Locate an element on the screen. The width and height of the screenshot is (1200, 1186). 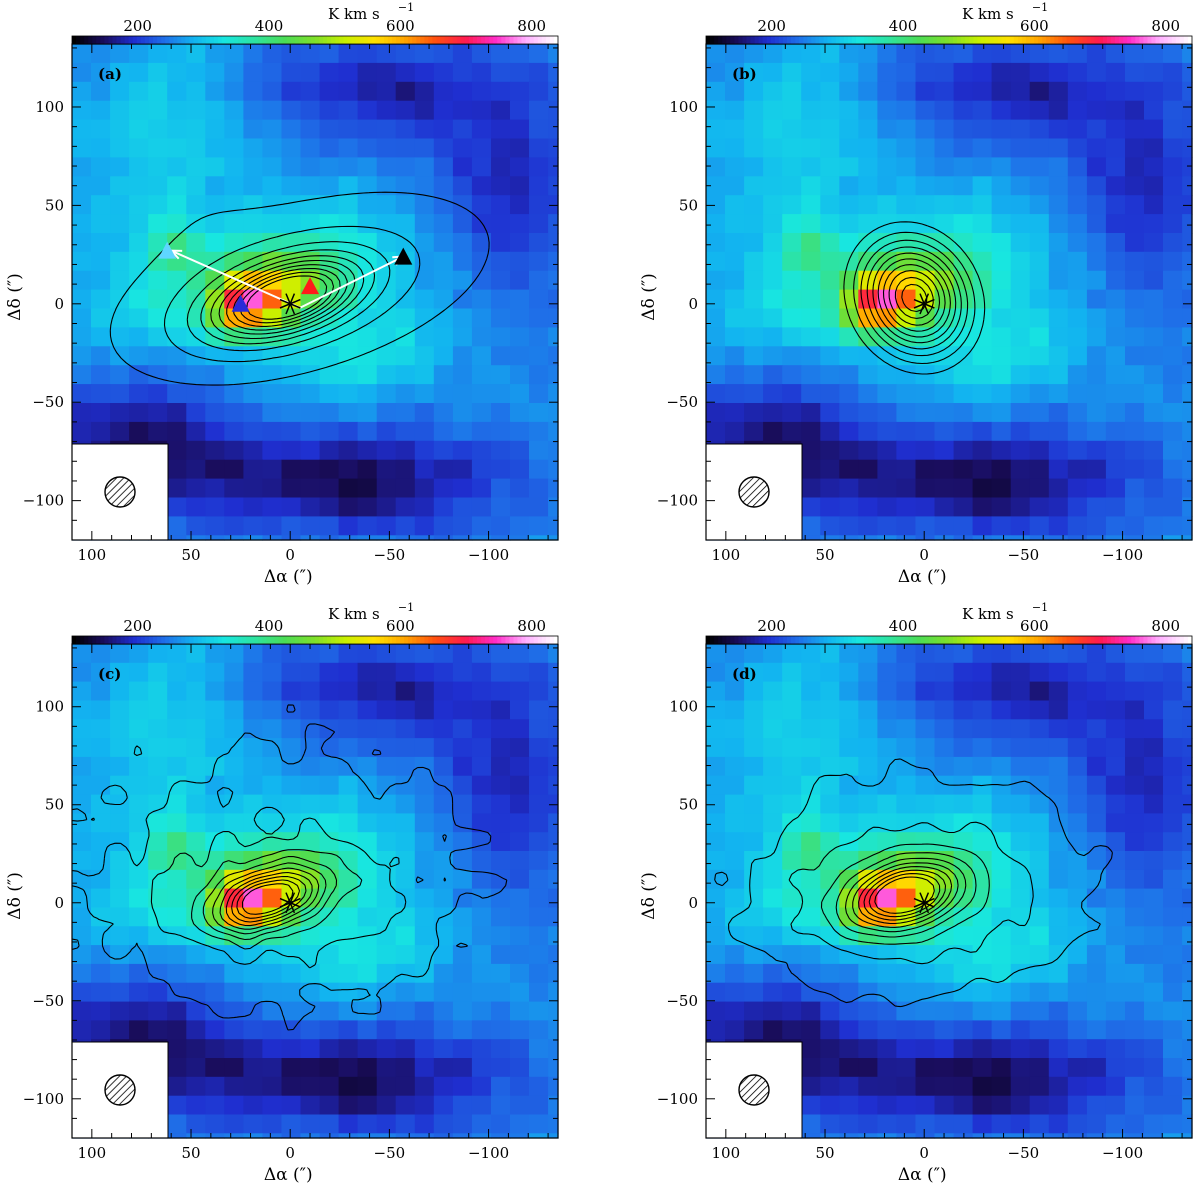
y-tick-label: −50 is located at coordinates (682, 1001).